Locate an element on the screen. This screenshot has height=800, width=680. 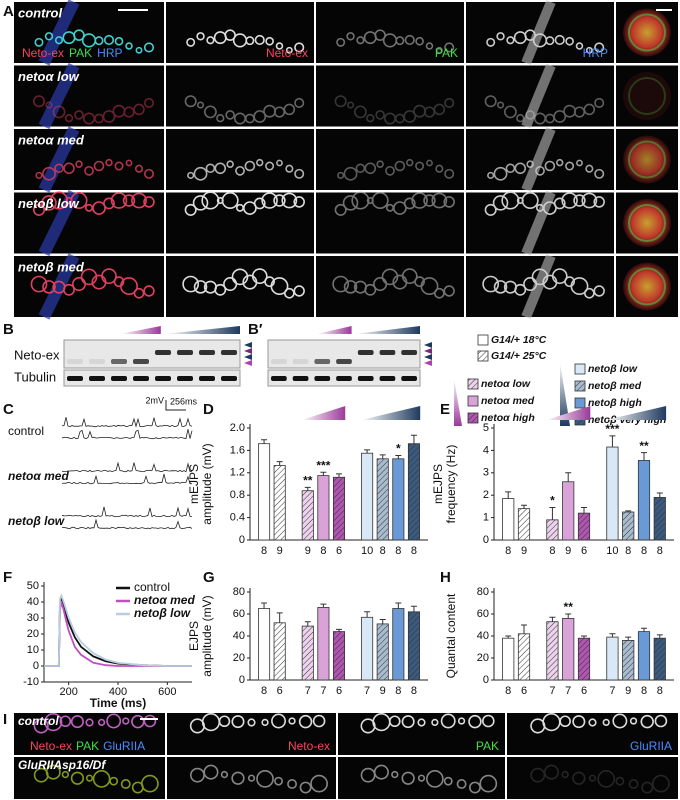
y-tick-label: 10 is located at coordinates (33, 650).